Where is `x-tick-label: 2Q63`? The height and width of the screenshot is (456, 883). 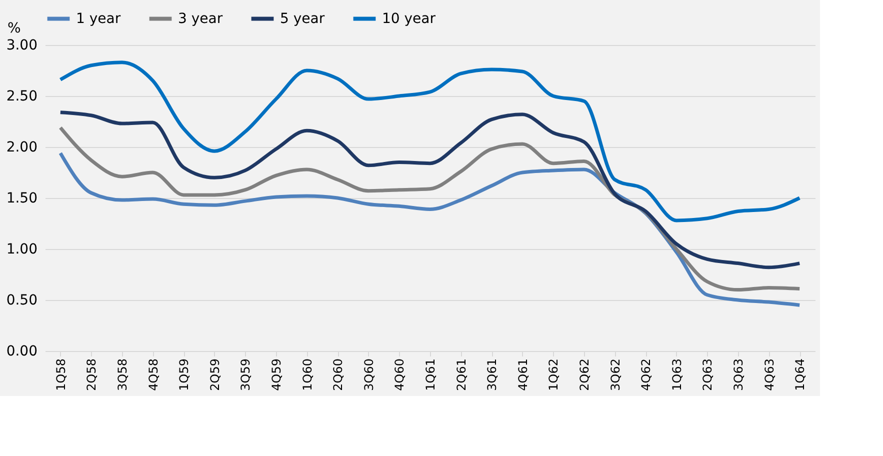
x-tick-label: 2Q63 is located at coordinates (707, 374).